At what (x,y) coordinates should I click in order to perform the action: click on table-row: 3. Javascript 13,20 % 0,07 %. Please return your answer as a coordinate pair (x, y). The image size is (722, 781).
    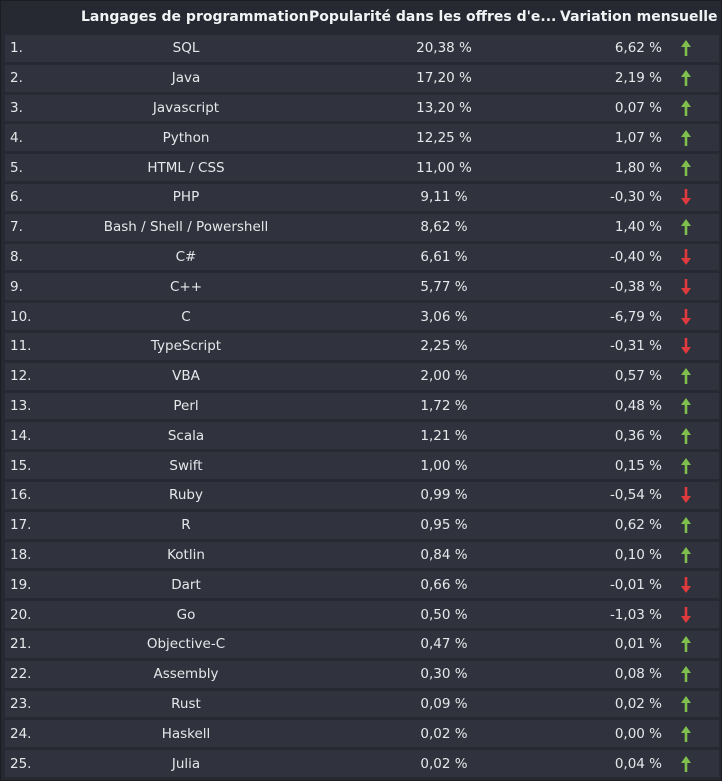
    Looking at the image, I should click on (362, 108).